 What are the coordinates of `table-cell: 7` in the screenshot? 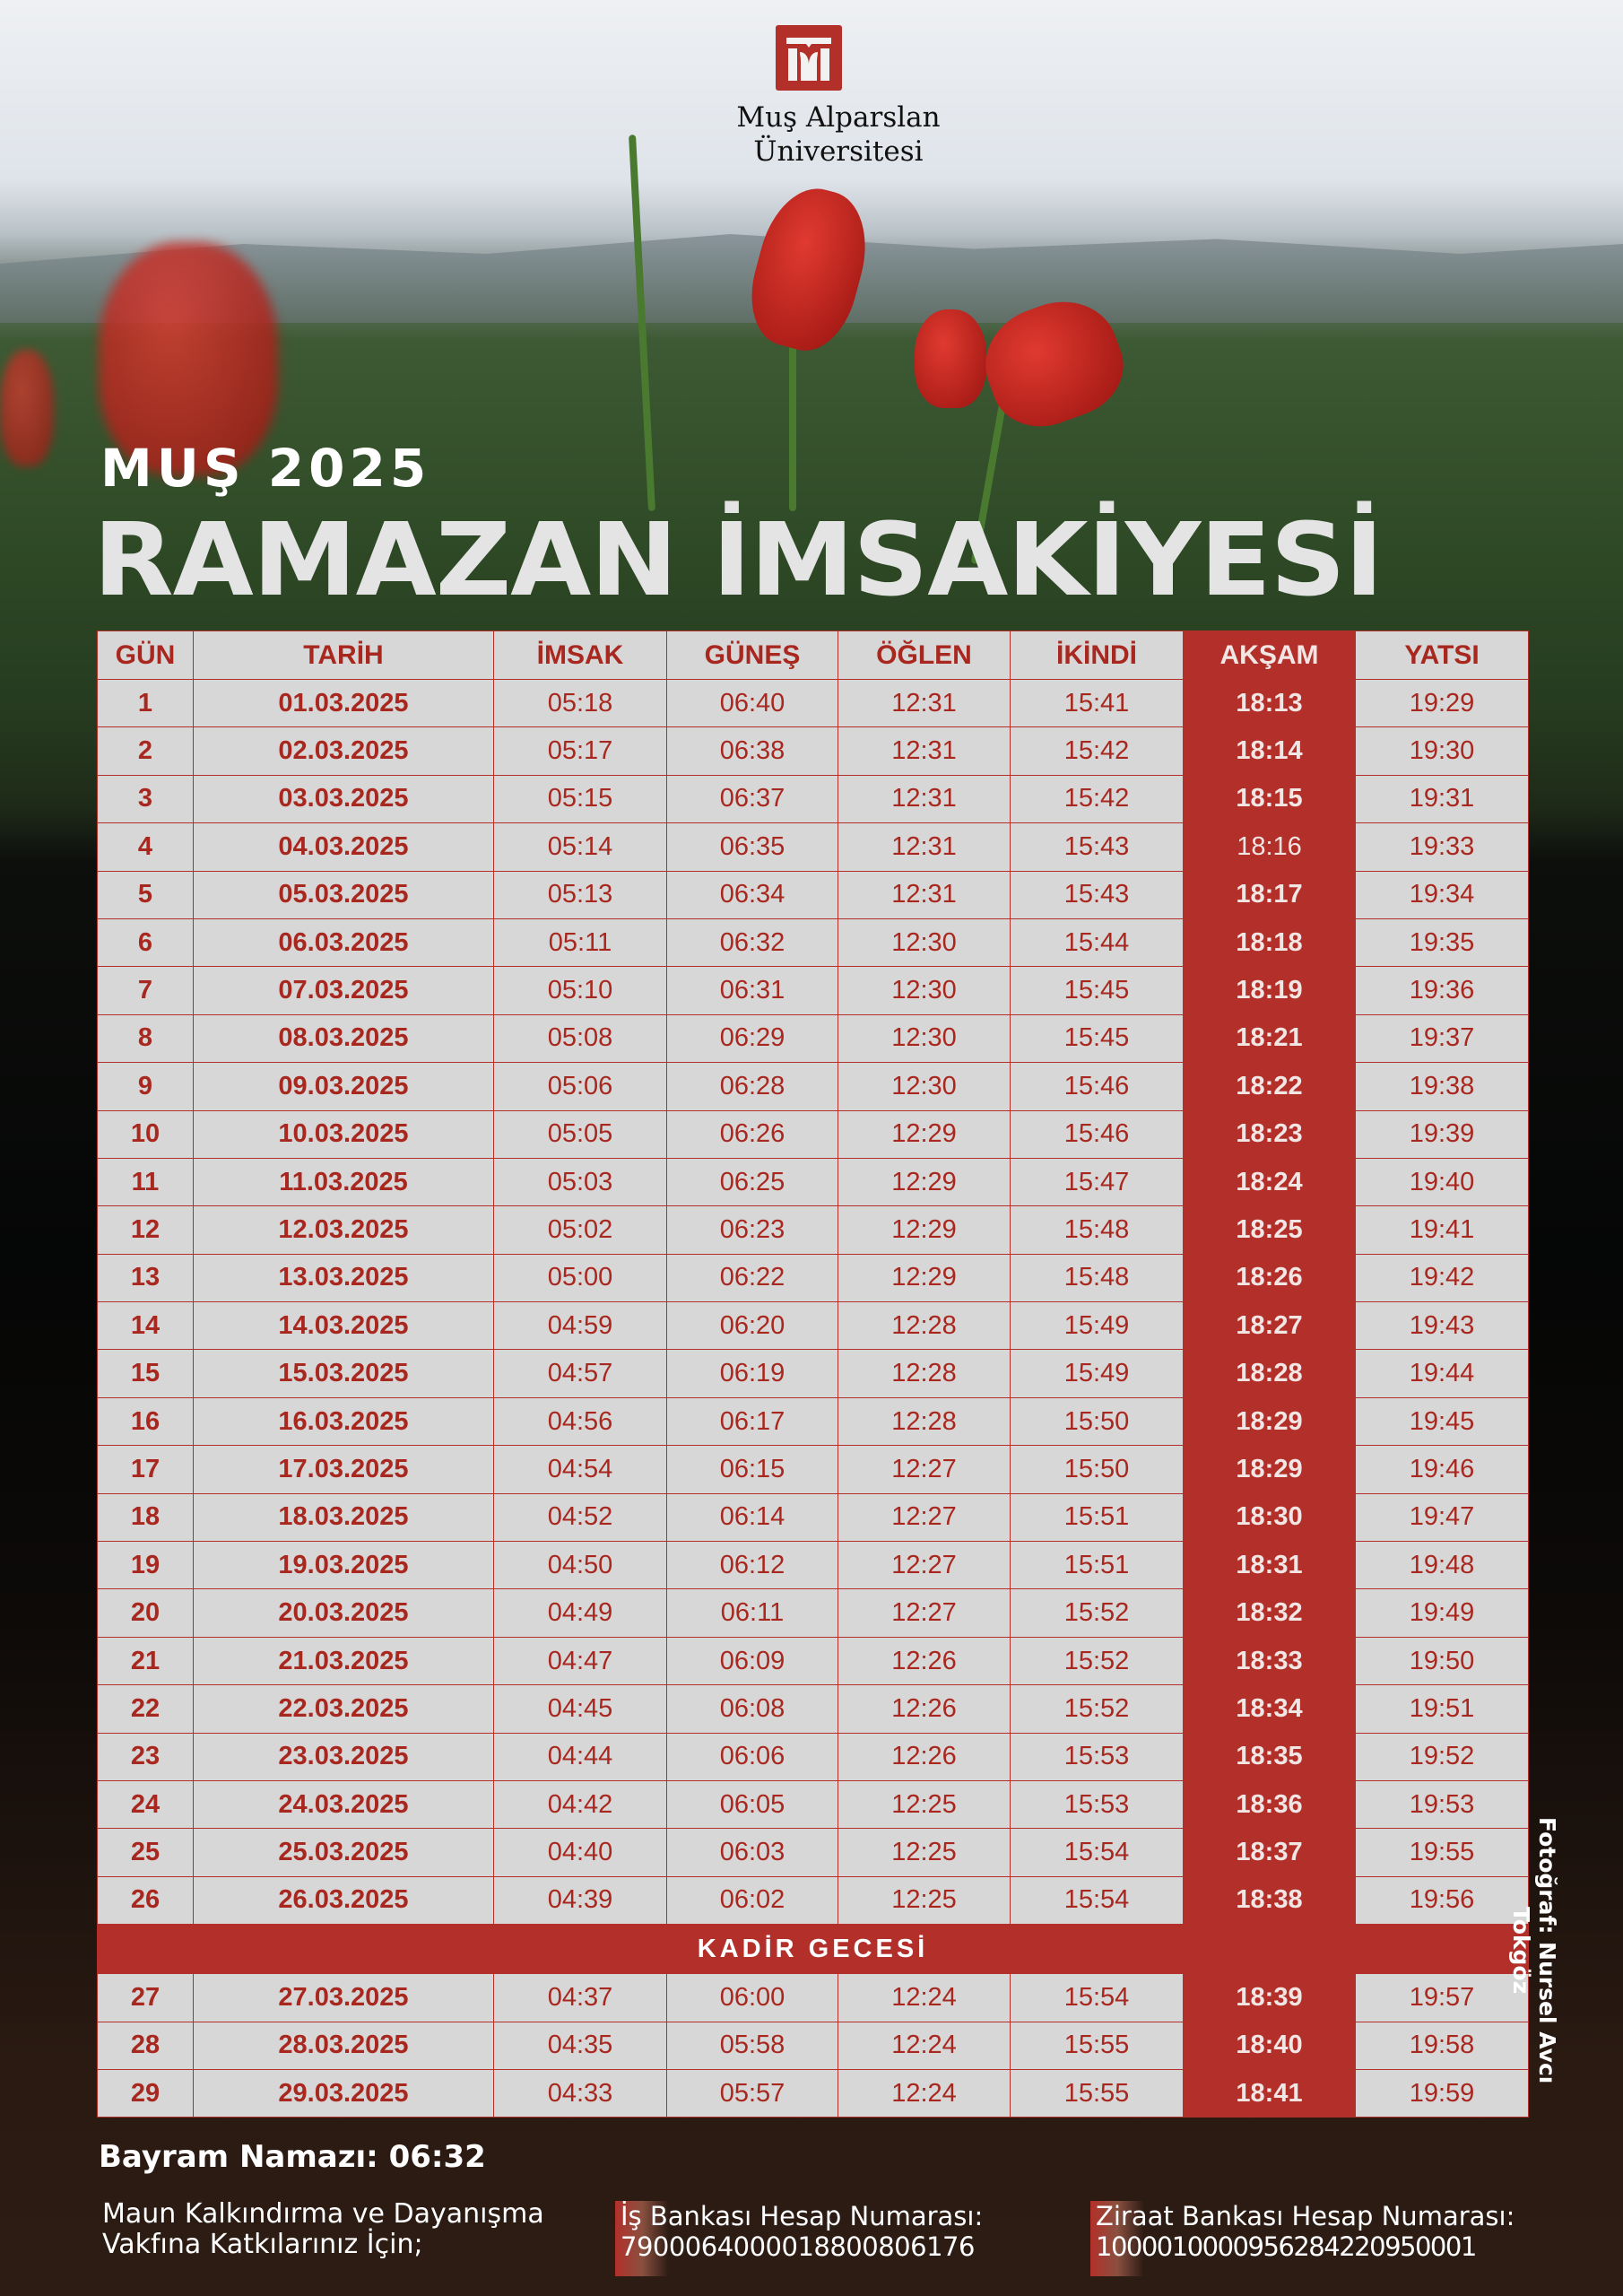 It's located at (145, 990).